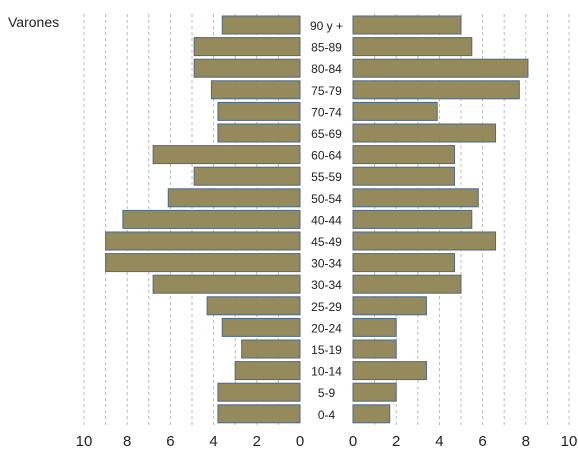 The width and height of the screenshot is (578, 453). I want to click on category-label: 50-54, so click(326, 199).